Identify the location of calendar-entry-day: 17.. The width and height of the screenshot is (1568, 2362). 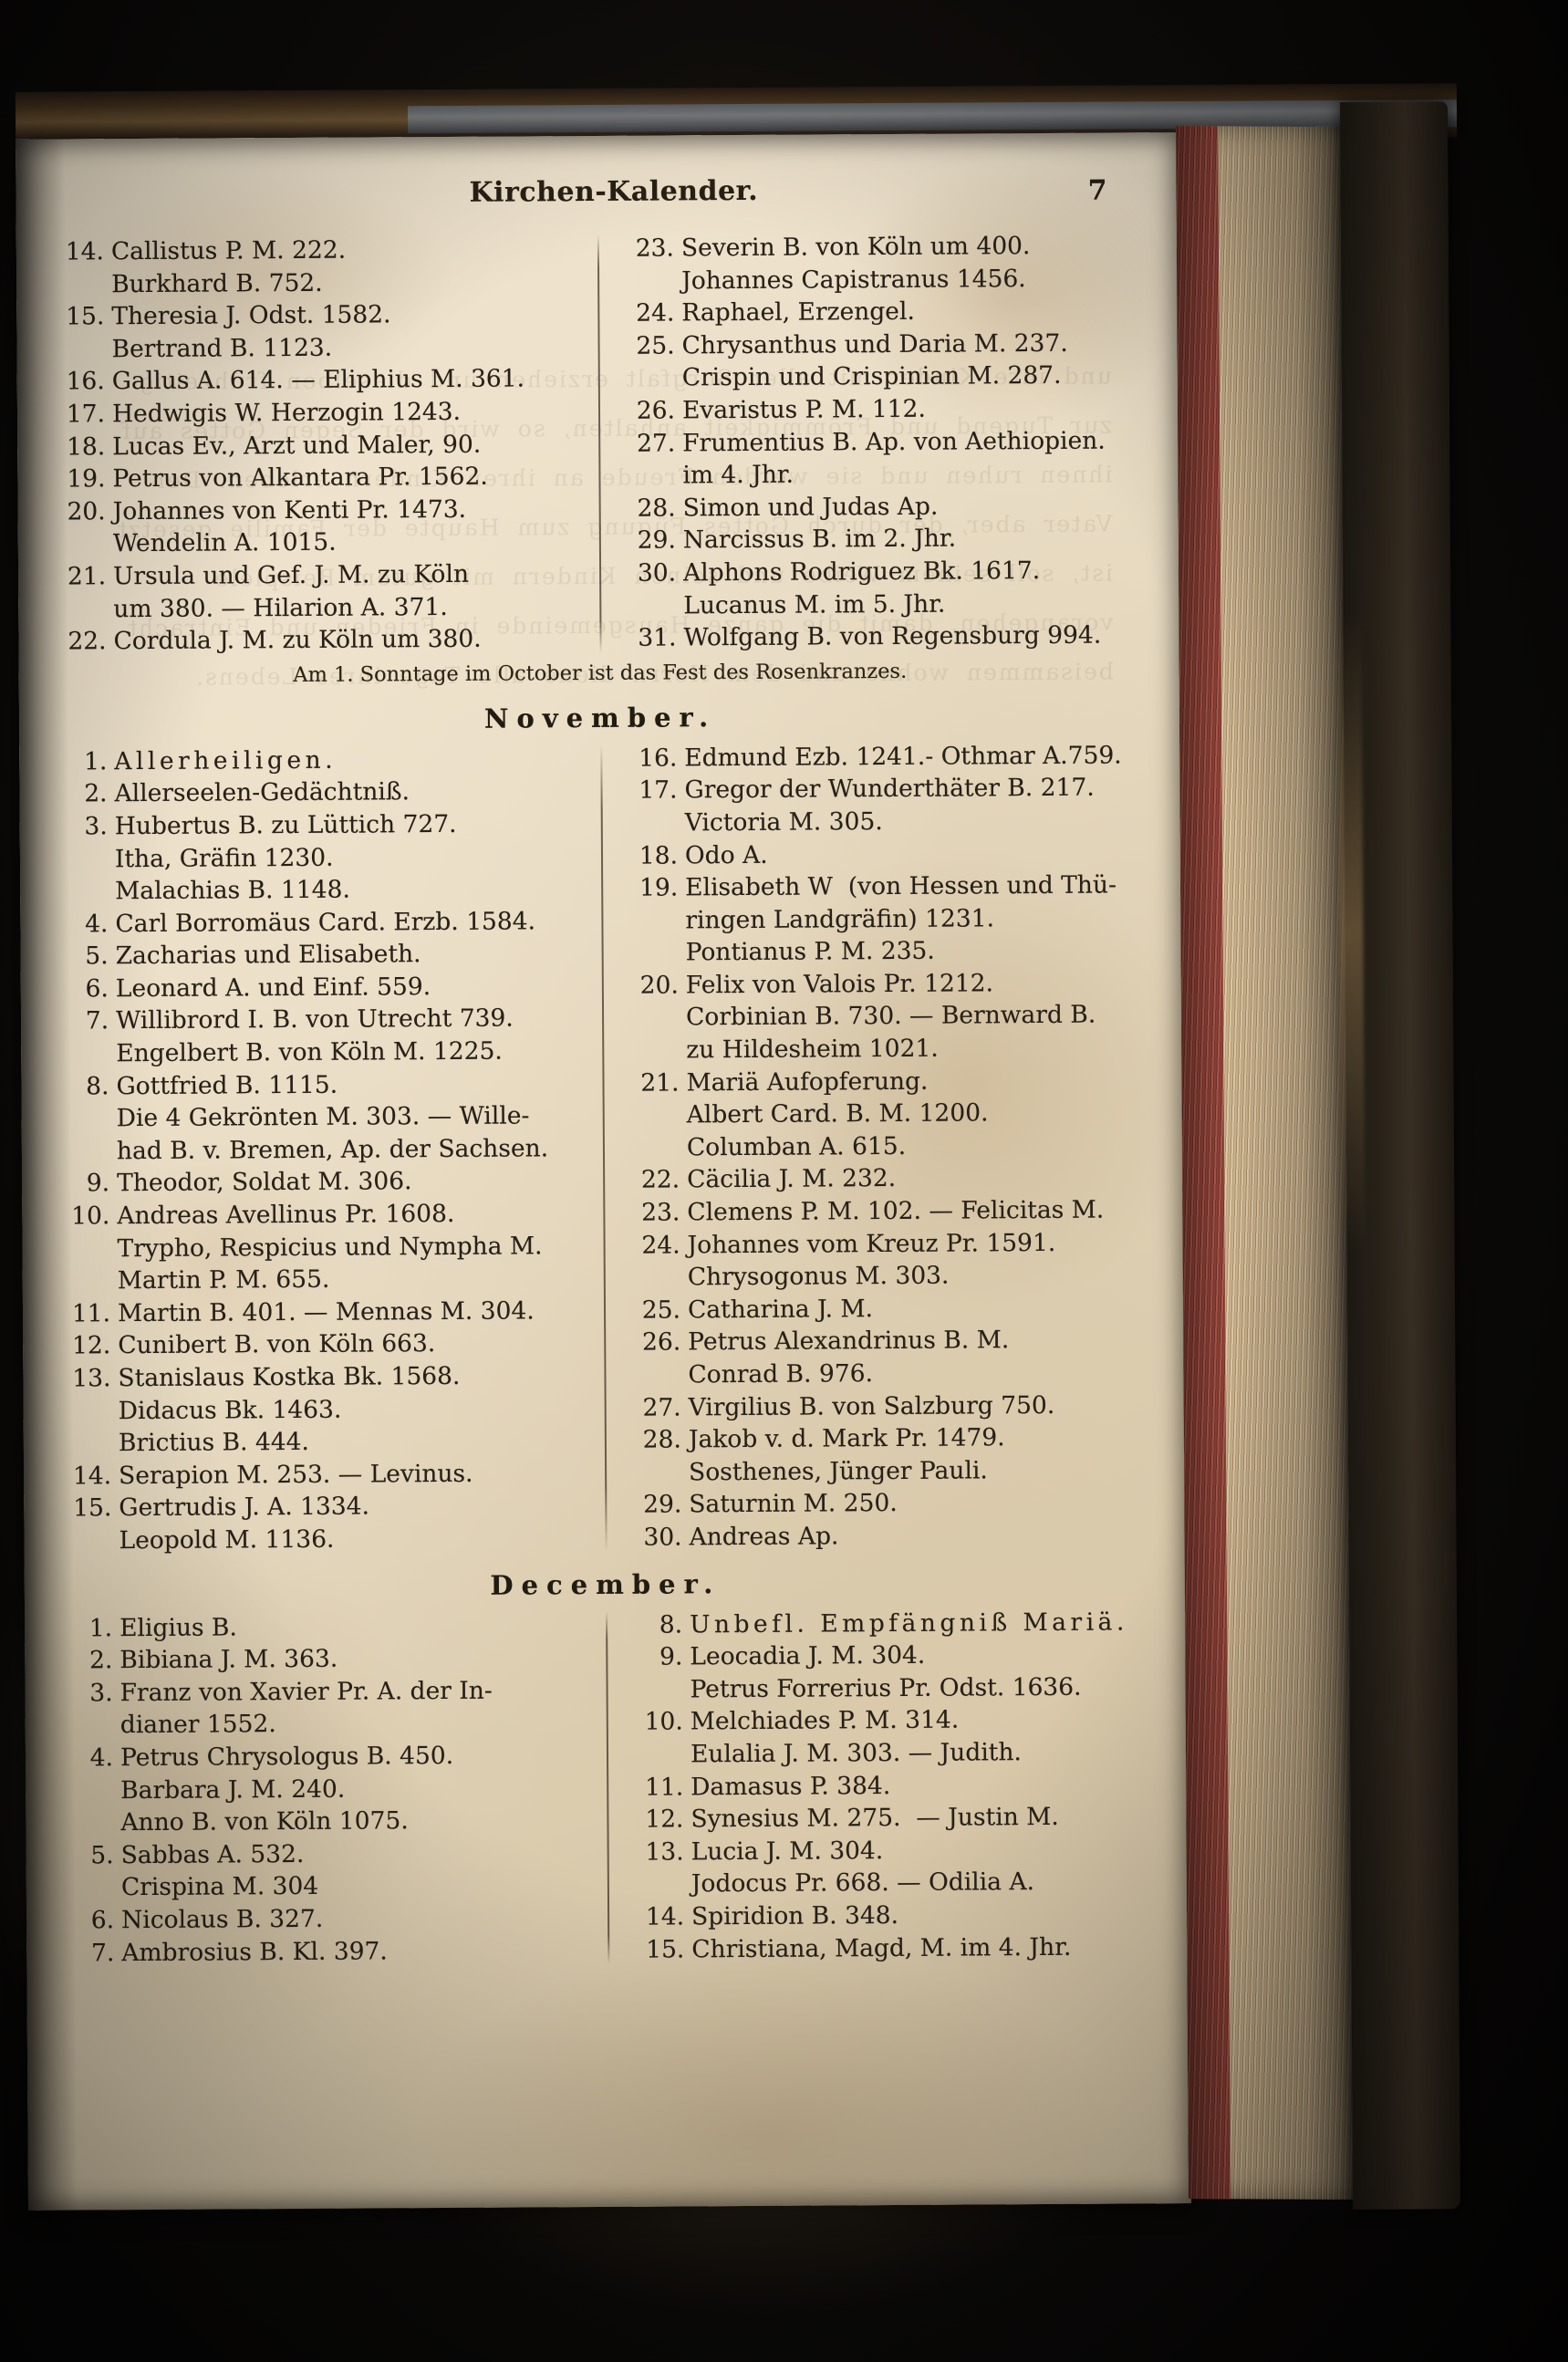
(86, 415).